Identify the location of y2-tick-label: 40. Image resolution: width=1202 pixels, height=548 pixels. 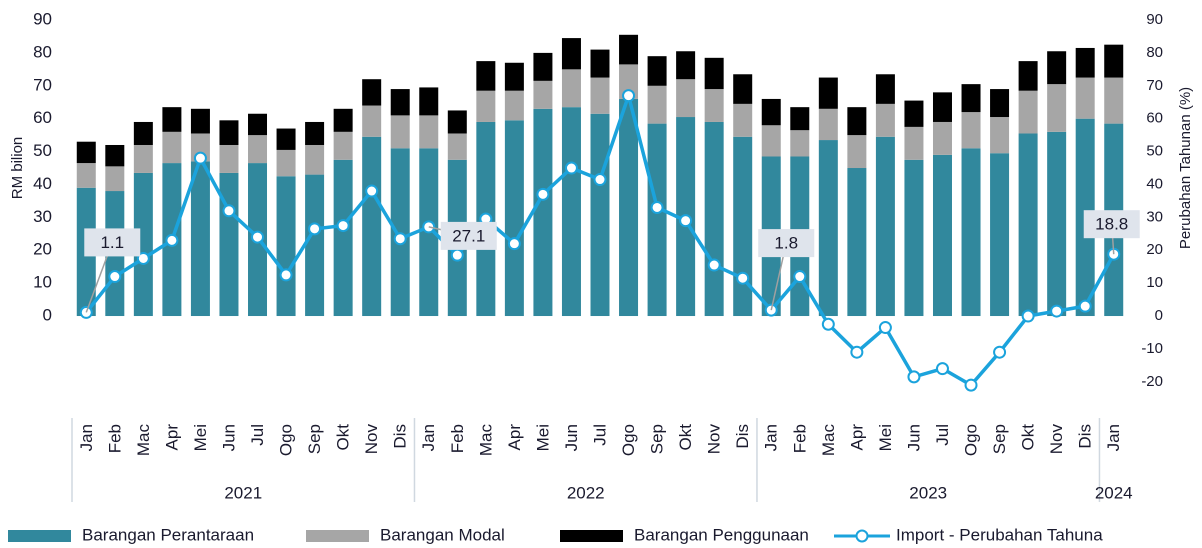
(1154, 183).